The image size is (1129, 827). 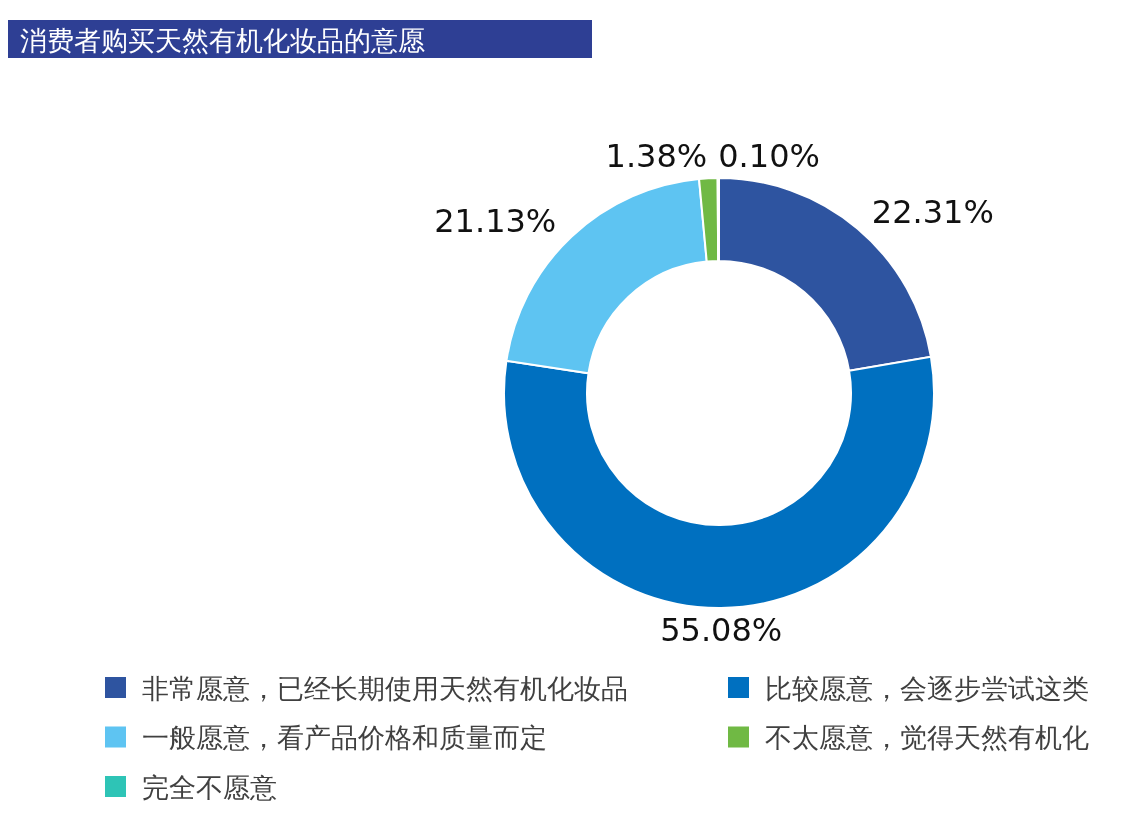 I want to click on data-label: 21.13%, so click(x=495, y=220).